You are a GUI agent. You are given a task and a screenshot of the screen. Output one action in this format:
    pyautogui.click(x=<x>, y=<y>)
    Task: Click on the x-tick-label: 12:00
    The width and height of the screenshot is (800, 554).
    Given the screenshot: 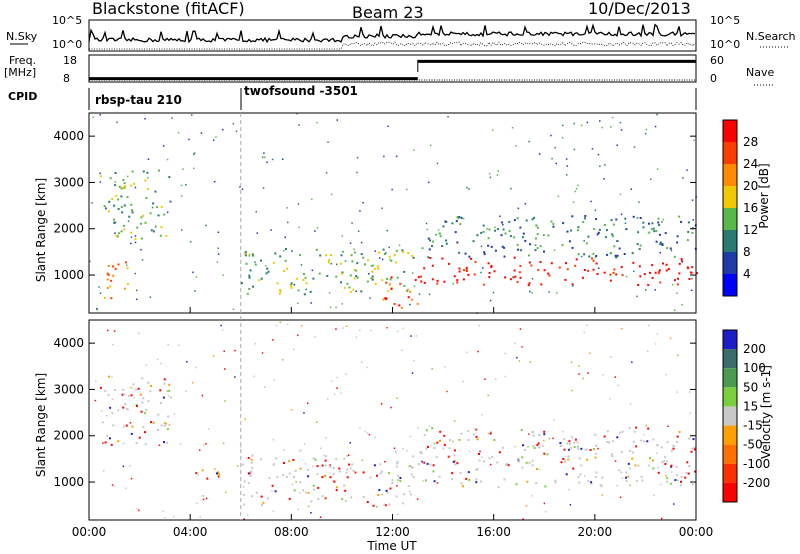 What is the action you would take?
    pyautogui.click(x=392, y=532)
    